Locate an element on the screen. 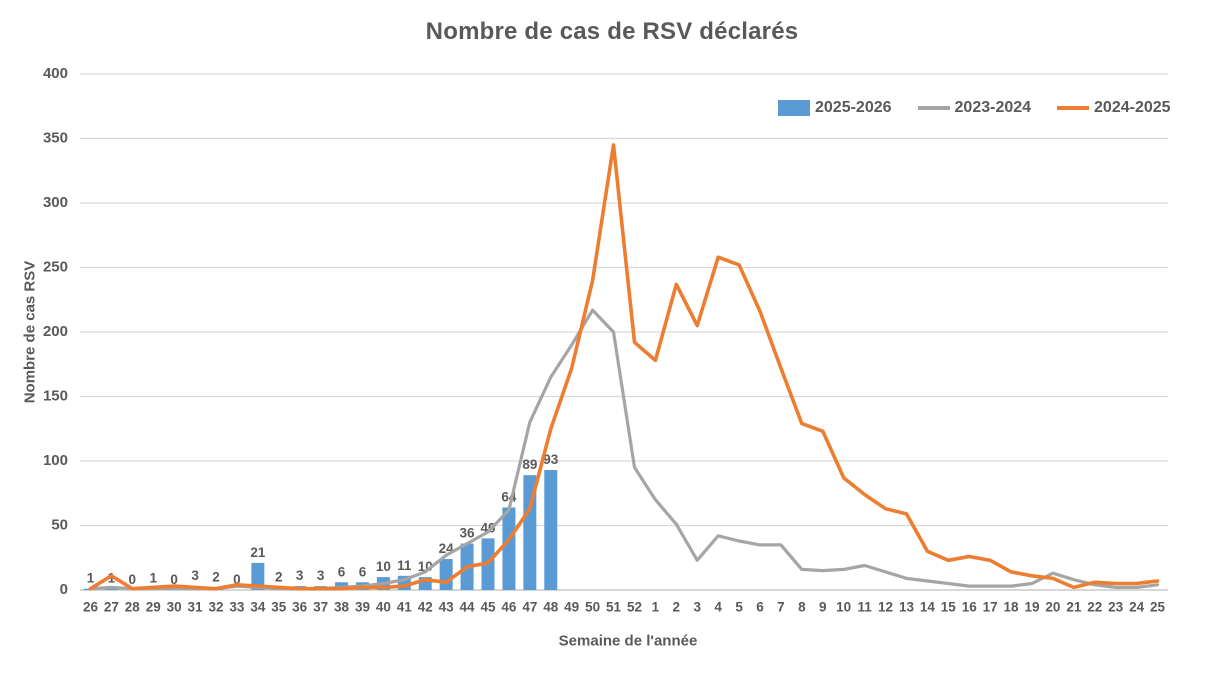 This screenshot has height=689, width=1224. legend-item: 2023-2024 is located at coordinates (974, 108).